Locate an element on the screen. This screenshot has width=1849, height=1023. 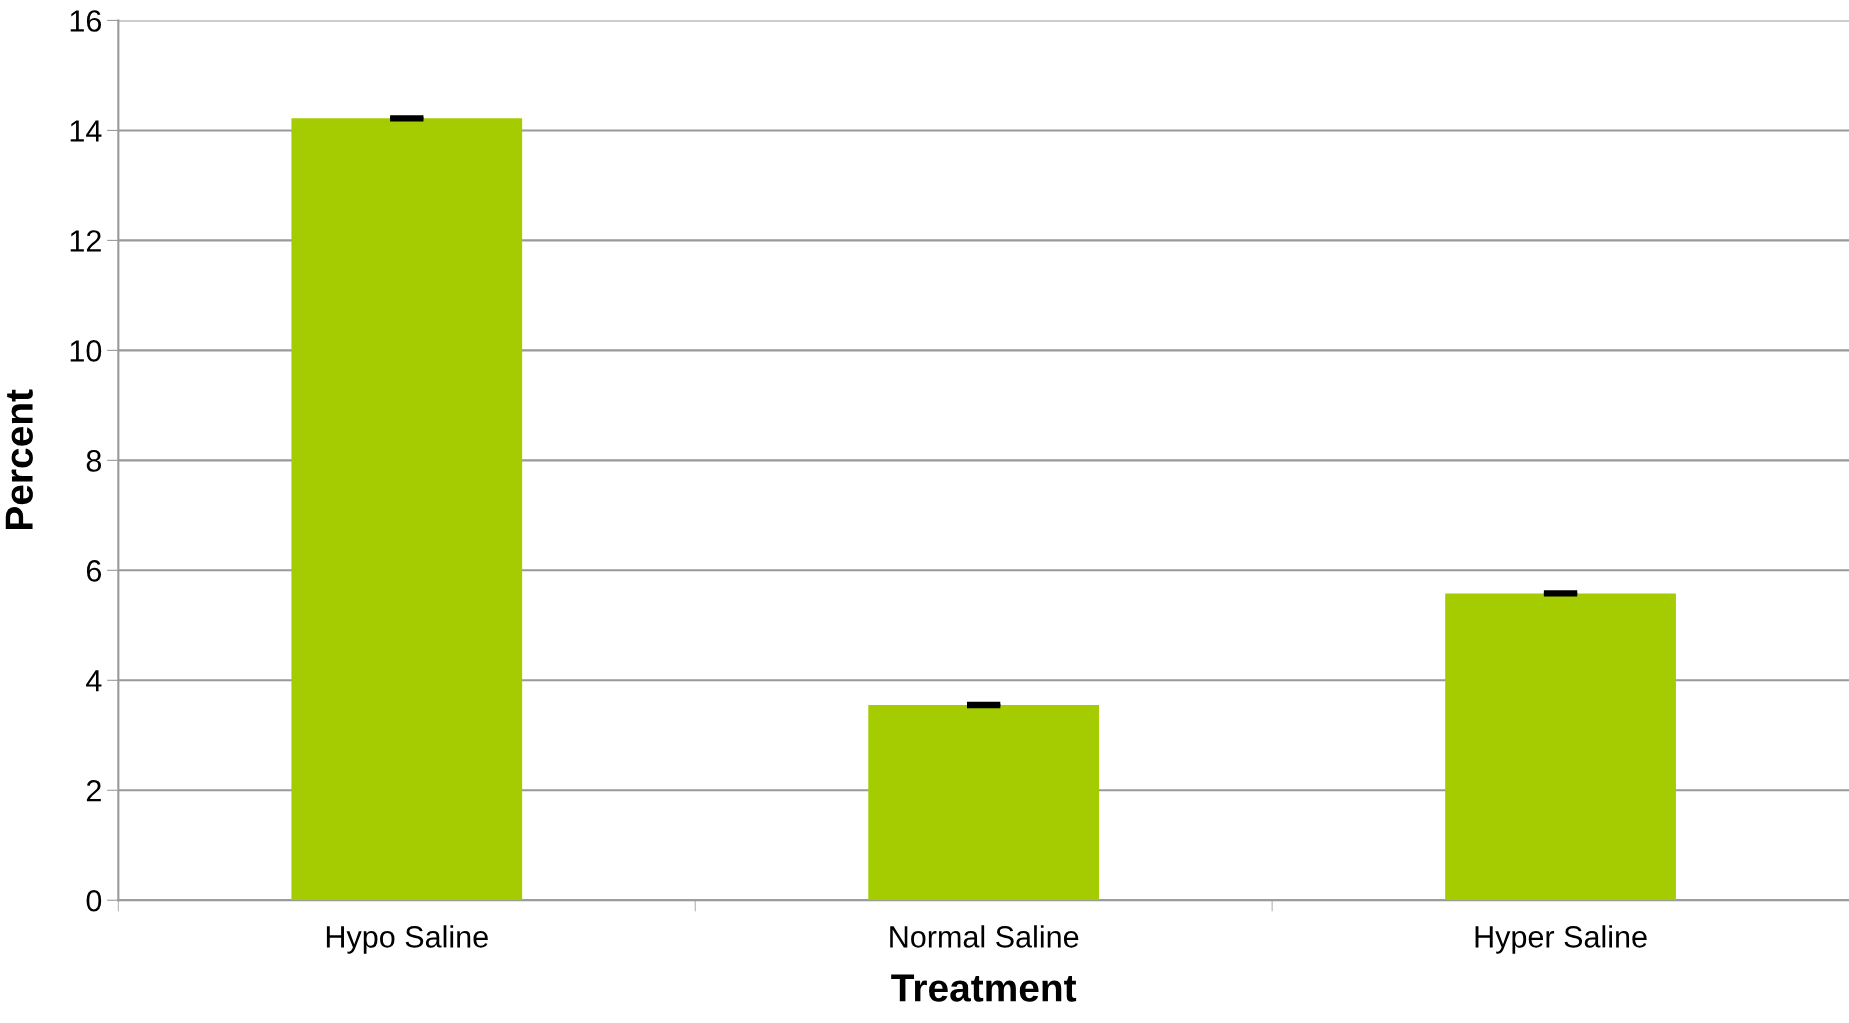
x-axis-title: Treatment is located at coordinates (984, 988).